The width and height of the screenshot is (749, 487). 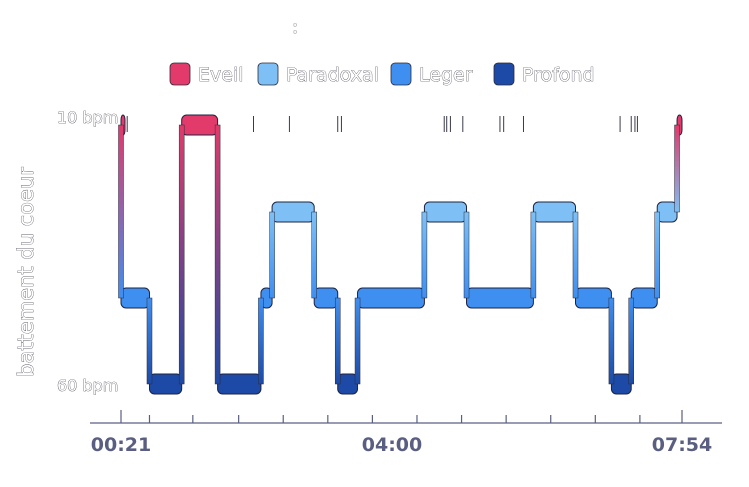 I want to click on legend-item: Eveil, so click(x=206, y=74).